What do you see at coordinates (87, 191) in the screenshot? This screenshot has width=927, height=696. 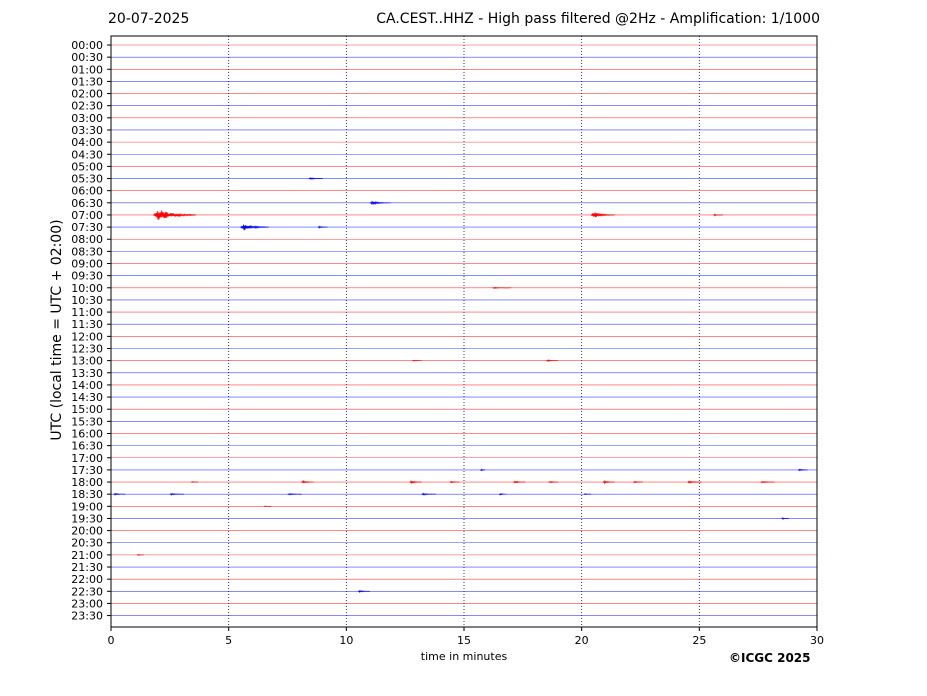 I see `y-tick-label: 06:00` at bounding box center [87, 191].